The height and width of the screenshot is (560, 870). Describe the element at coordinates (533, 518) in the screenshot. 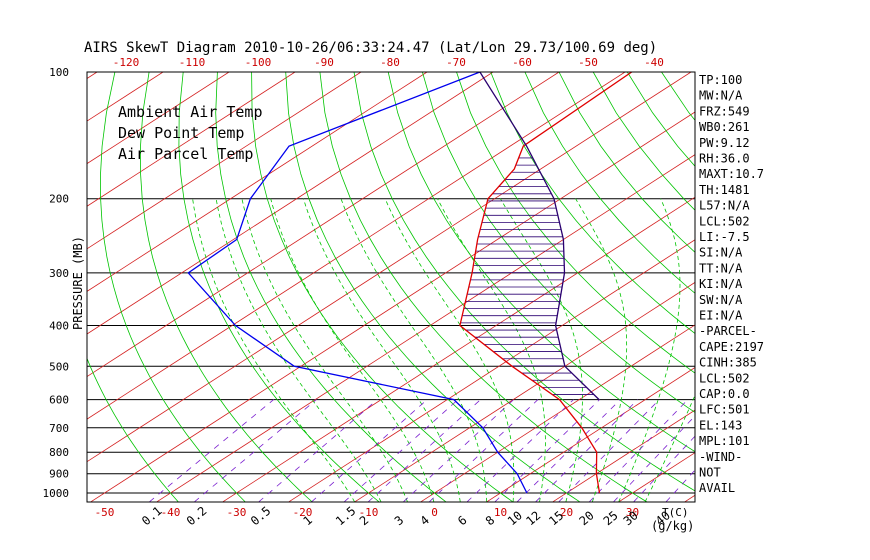

I see `mixing-ratio-label: 12` at that location.